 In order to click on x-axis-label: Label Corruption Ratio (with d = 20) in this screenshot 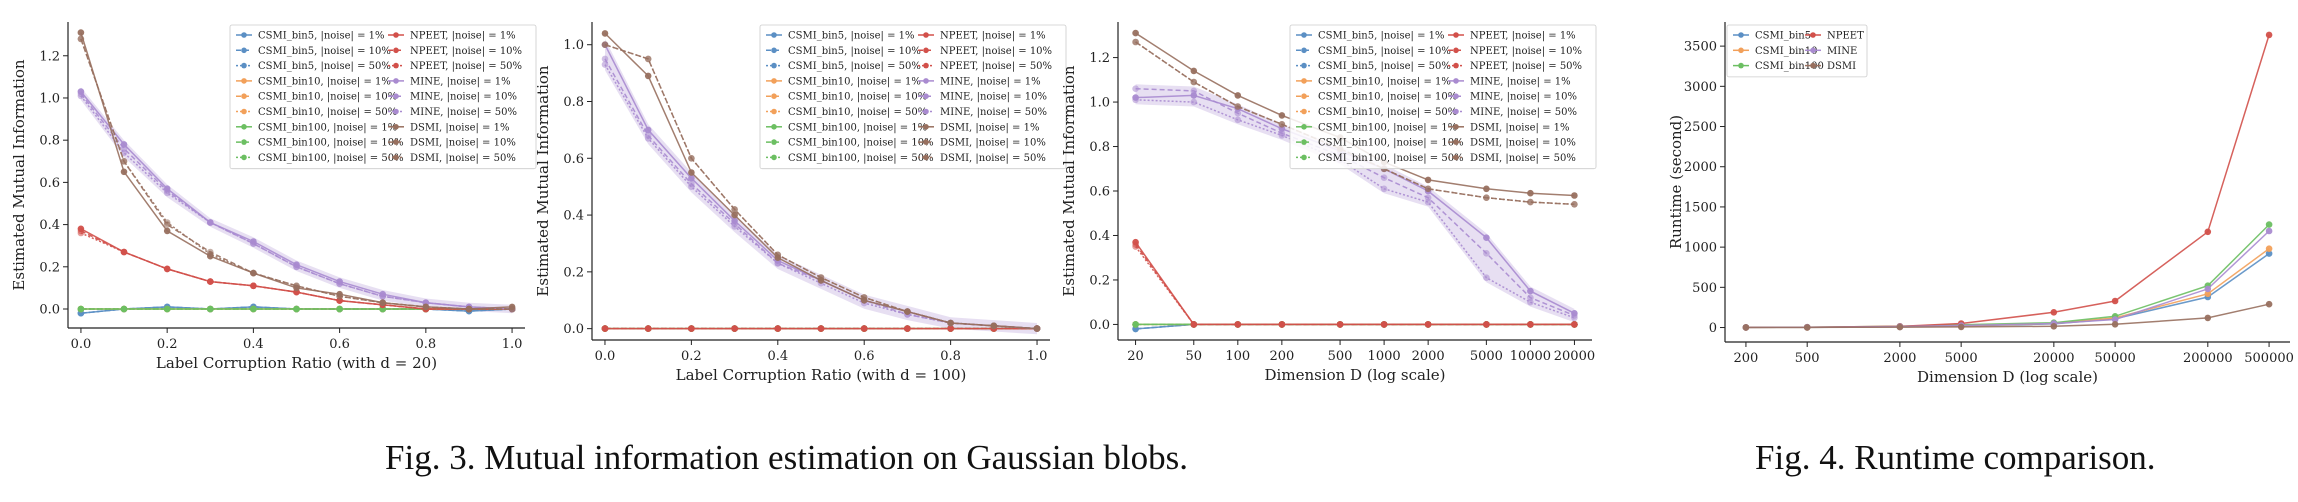, I will do `click(296, 363)`.